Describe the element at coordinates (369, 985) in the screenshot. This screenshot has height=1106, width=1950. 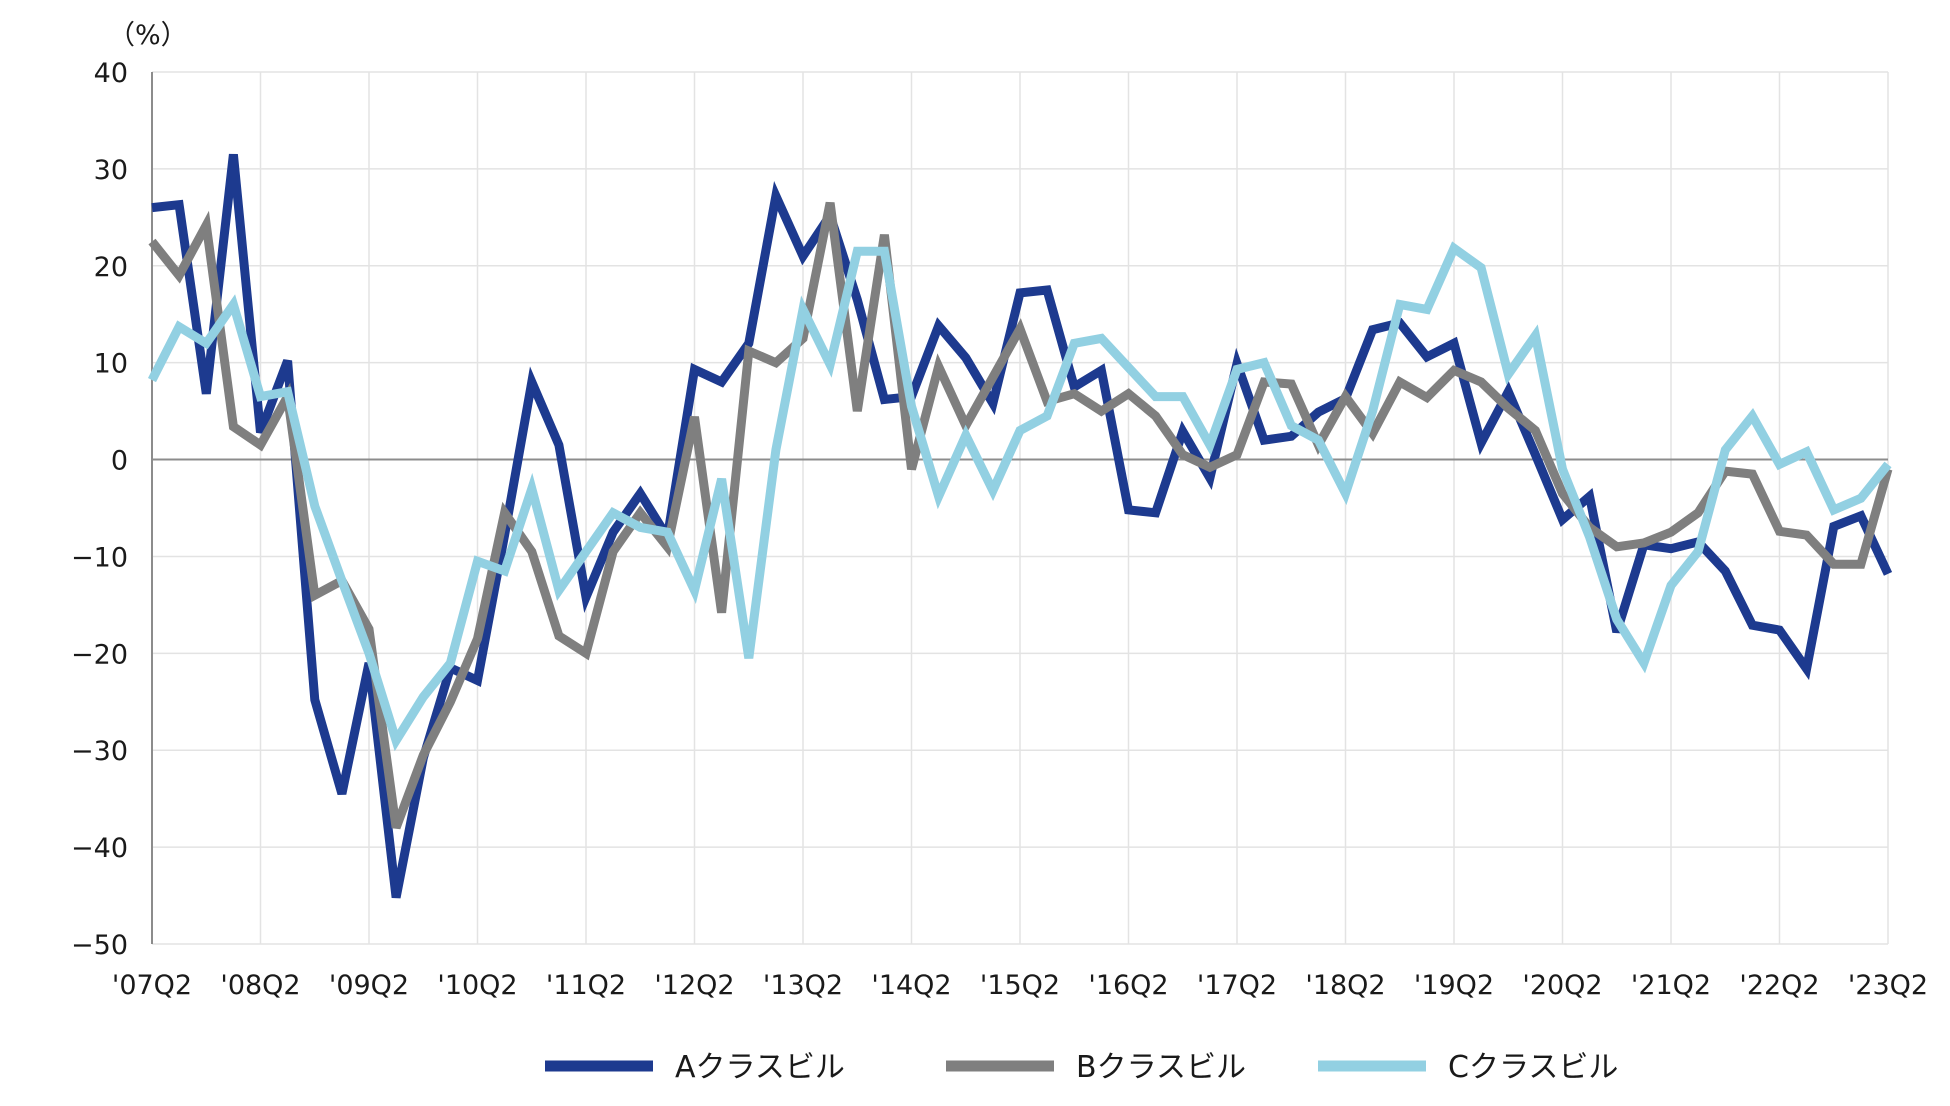
I see `x-tick-label: '09Q2` at that location.